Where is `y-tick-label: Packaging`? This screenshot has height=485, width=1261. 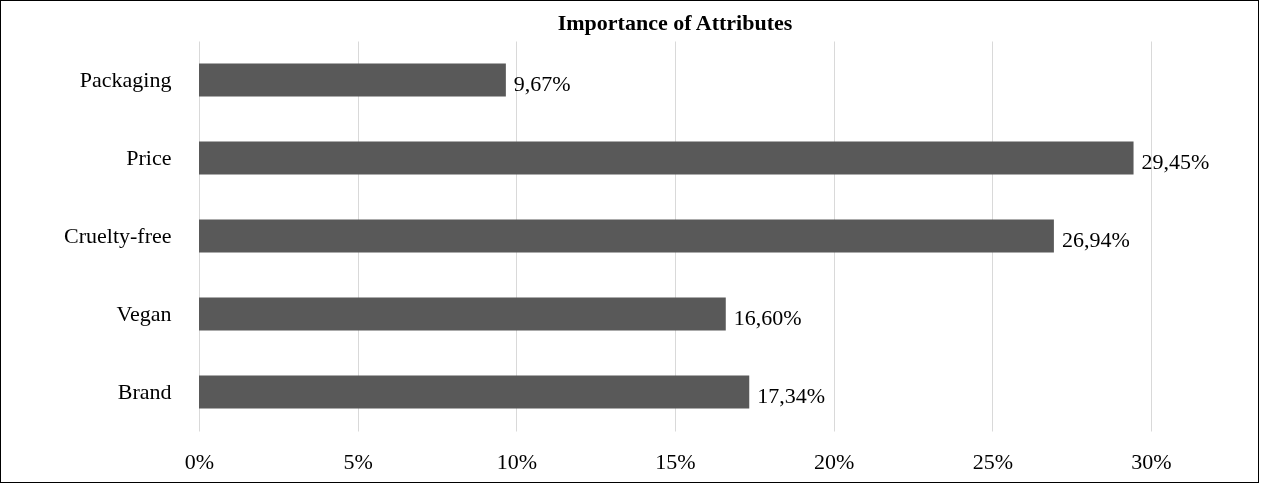 y-tick-label: Packaging is located at coordinates (125, 79).